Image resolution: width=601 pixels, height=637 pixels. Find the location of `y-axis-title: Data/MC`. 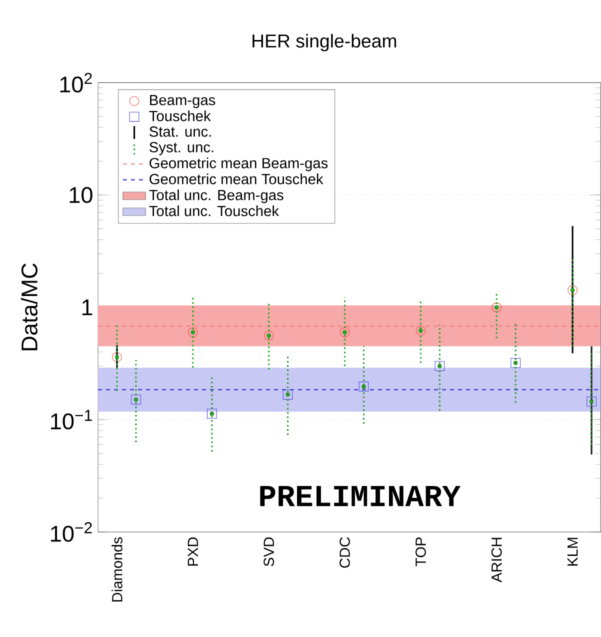

y-axis-title: Data/MC is located at coordinates (29, 306).